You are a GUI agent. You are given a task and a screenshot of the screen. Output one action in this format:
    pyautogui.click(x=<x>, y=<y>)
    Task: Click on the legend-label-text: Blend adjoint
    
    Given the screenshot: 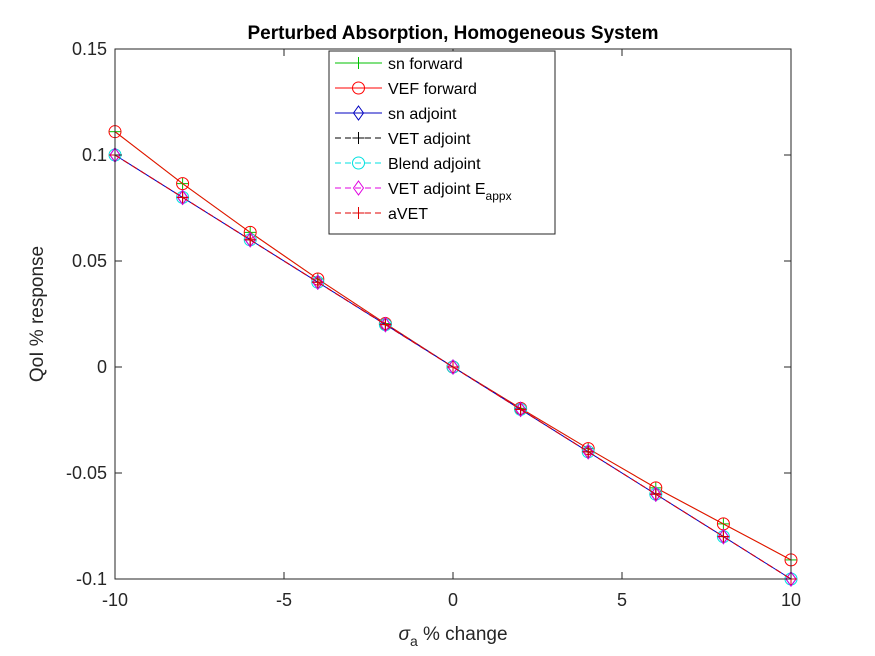 What is the action you would take?
    pyautogui.click(x=434, y=164)
    